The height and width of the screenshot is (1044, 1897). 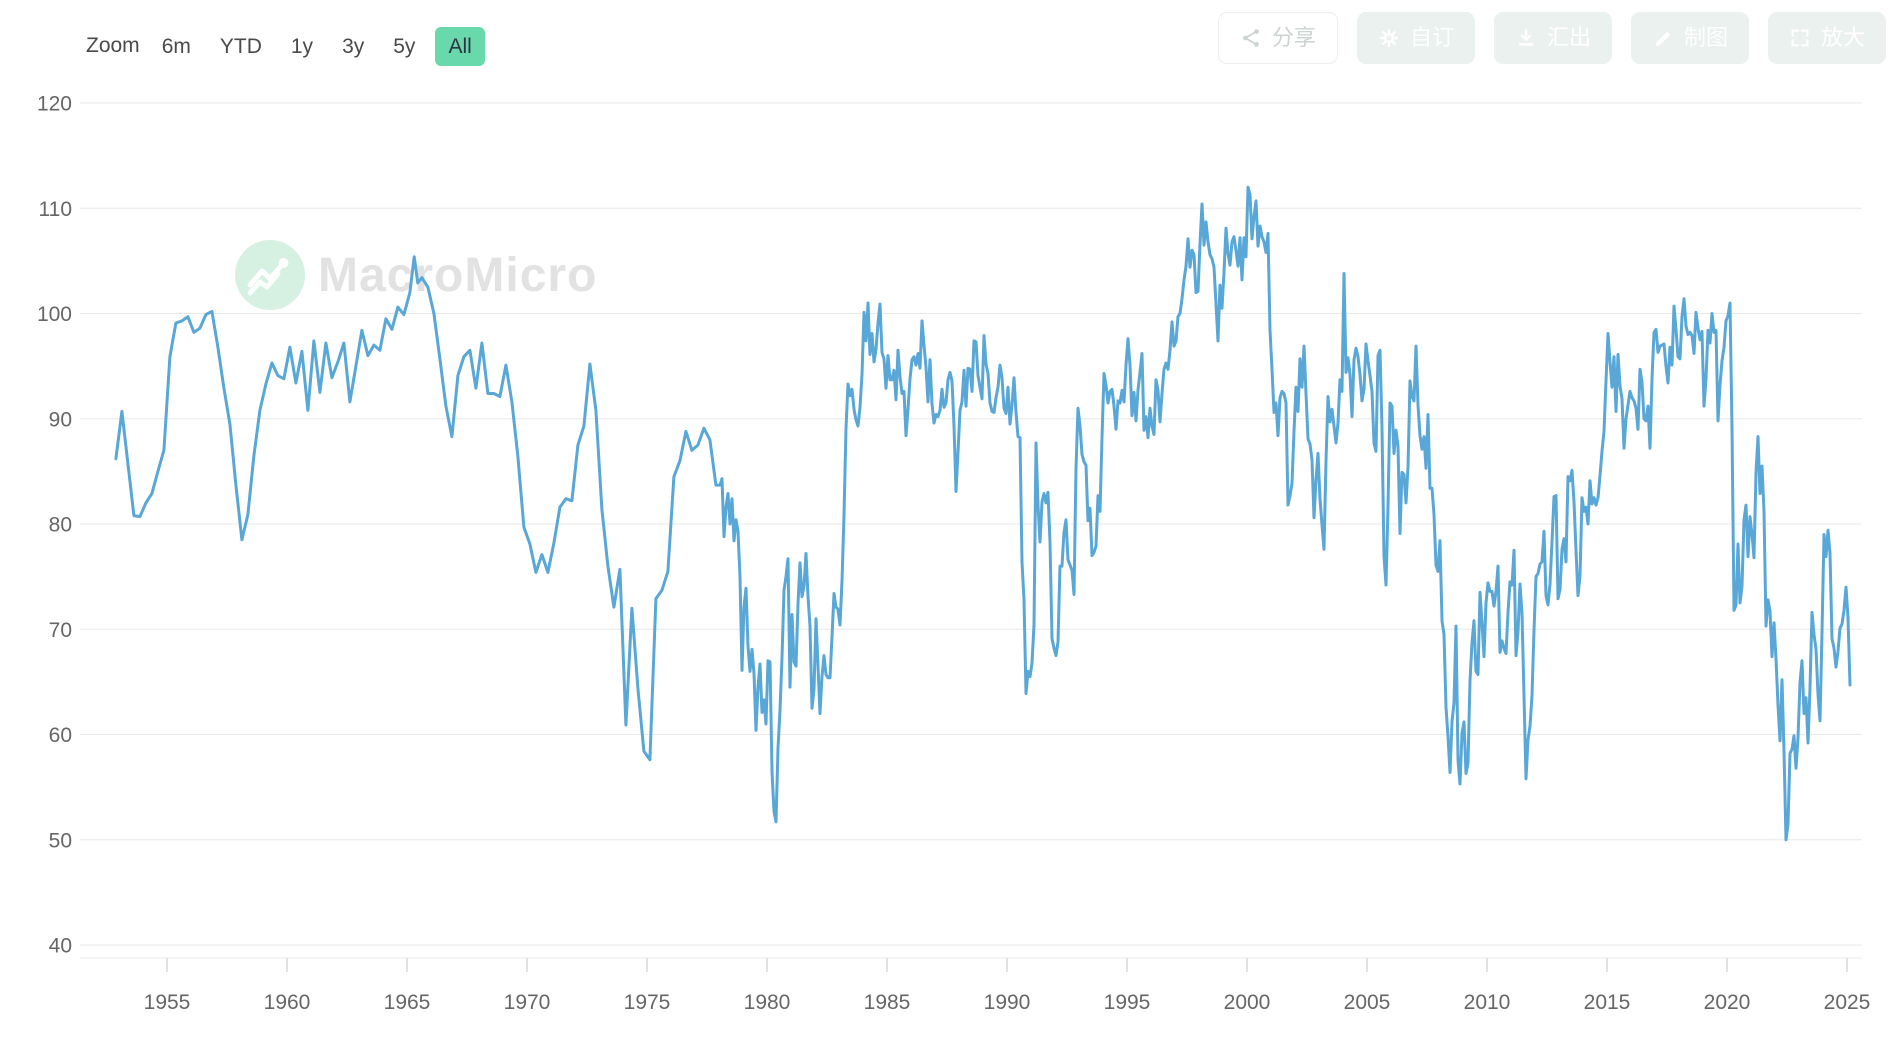 I want to click on customize-button: 自订, so click(x=1415, y=38).